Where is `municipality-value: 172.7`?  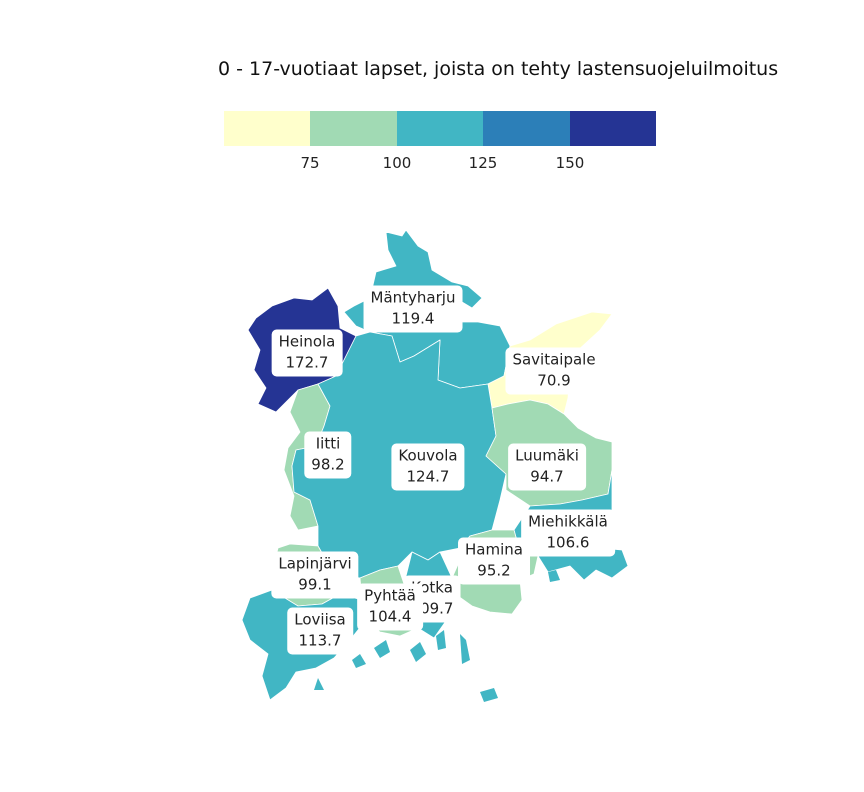 municipality-value: 172.7 is located at coordinates (307, 362).